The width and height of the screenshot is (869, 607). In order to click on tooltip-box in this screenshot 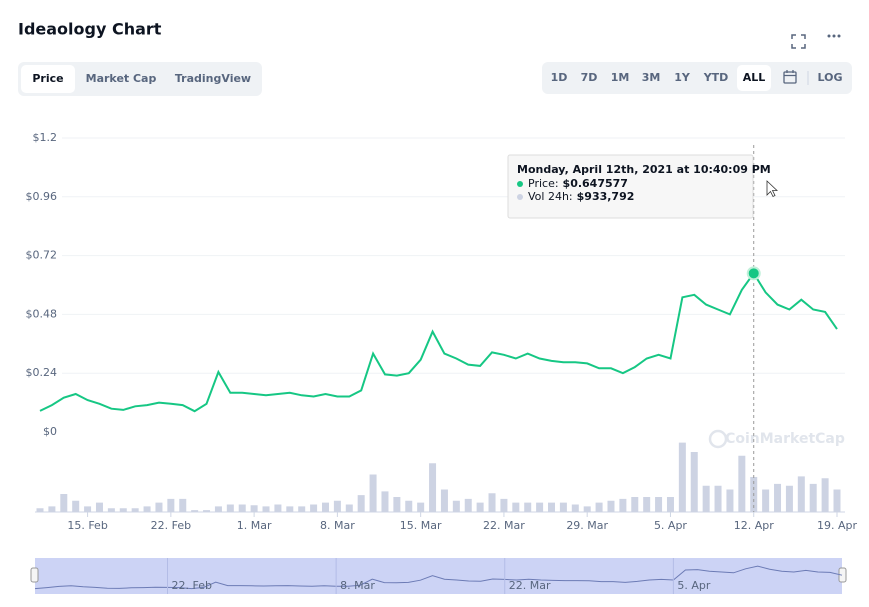, I will do `click(630, 186)`.